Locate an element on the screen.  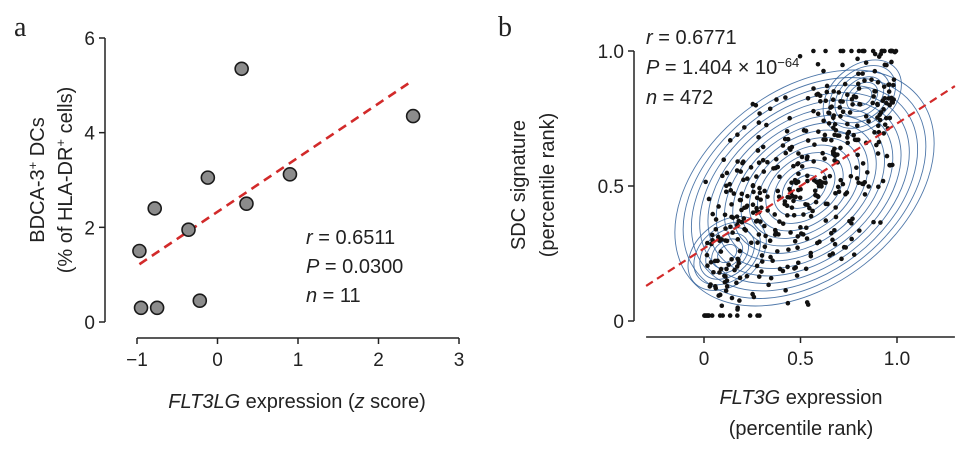
panel-a-letter: a is located at coordinates (20, 27).